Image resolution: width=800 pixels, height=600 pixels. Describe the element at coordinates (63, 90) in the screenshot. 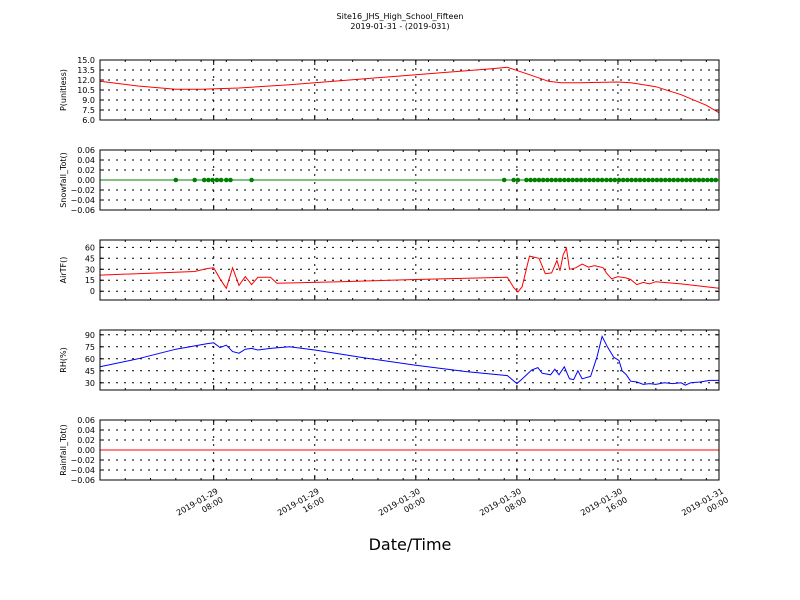

I see `y-axis-label: P(unitless)` at that location.